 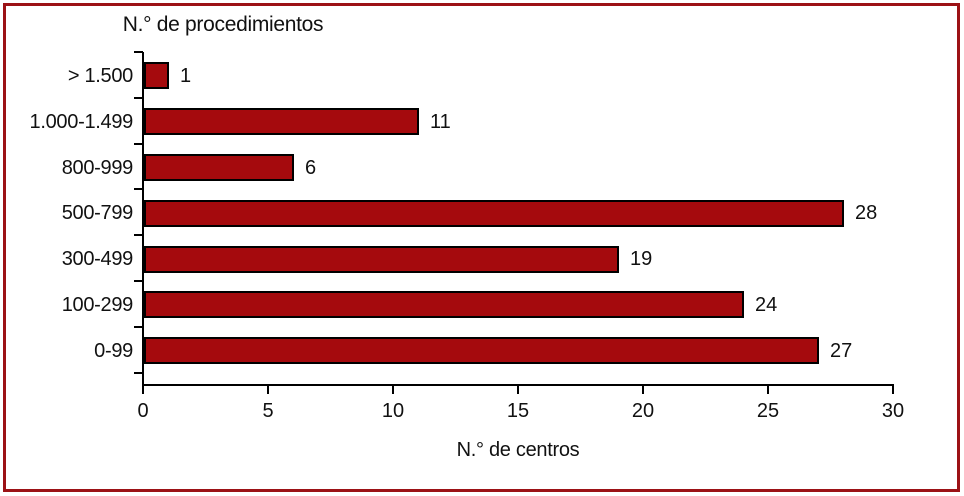 What do you see at coordinates (186, 75) in the screenshot?
I see `value-label: 1` at bounding box center [186, 75].